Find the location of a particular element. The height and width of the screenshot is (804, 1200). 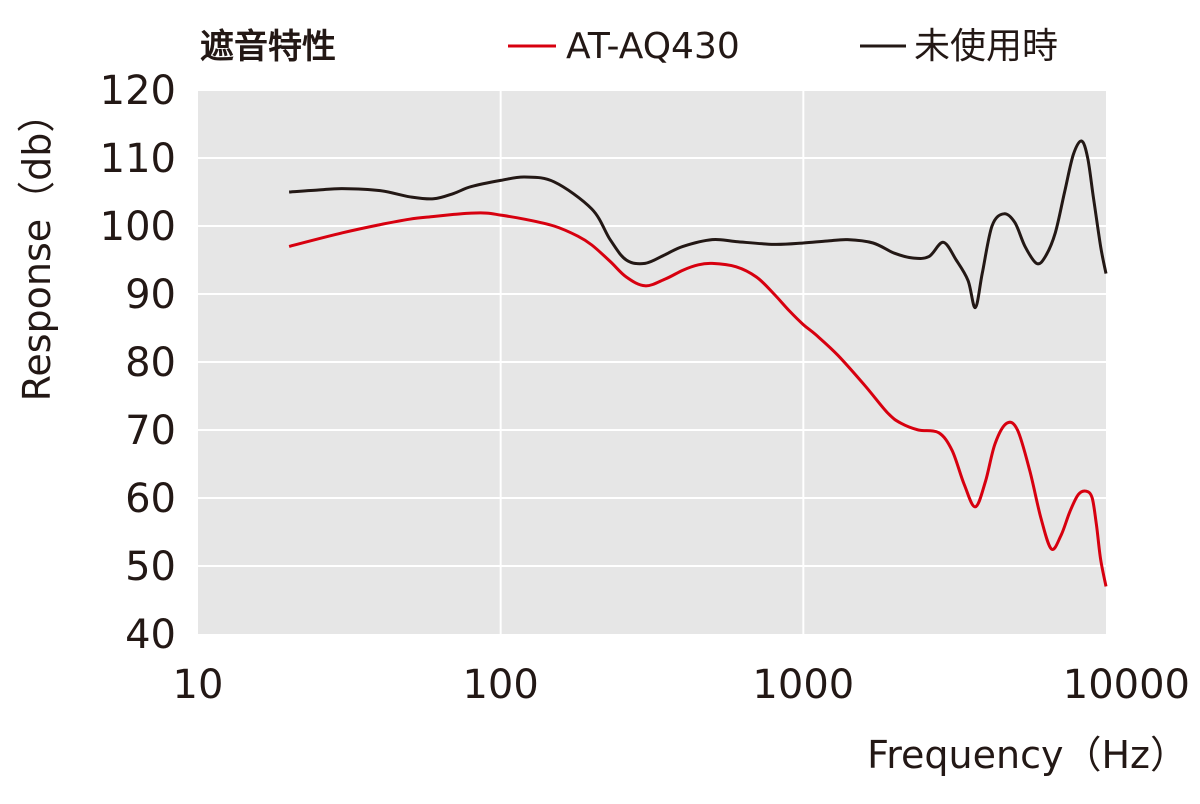

x-tick-label: 100 is located at coordinates (500, 685).